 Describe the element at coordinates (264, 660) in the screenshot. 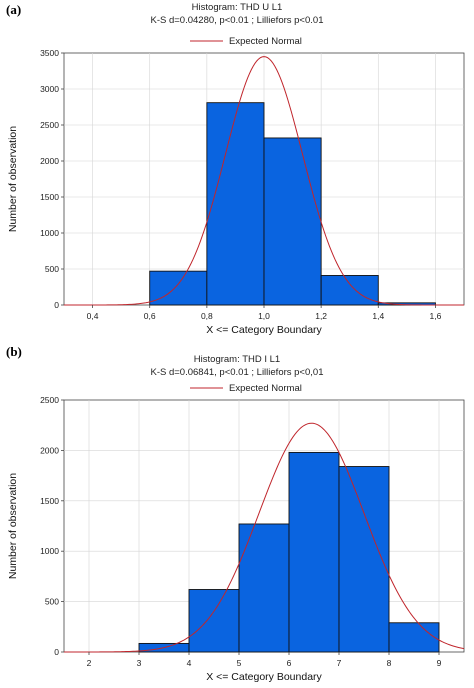

I see `chart-b-x-ticks: 2 3 4 5 6 7 8 9` at that location.